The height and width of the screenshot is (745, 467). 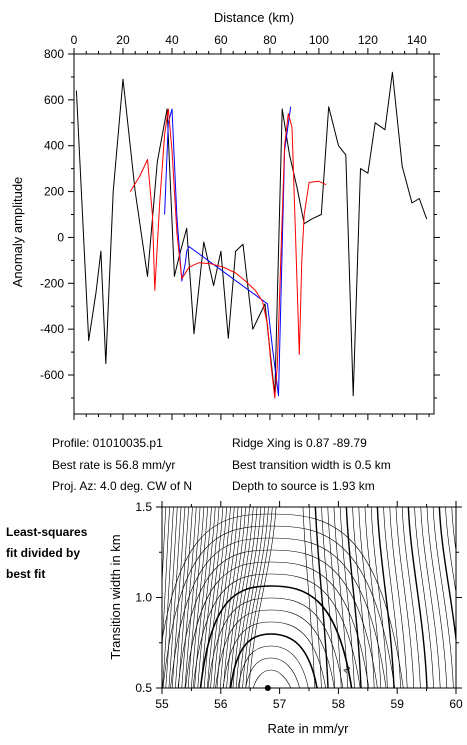 I want to click on bottom-y-tick-label: 0.5, so click(x=143, y=688).